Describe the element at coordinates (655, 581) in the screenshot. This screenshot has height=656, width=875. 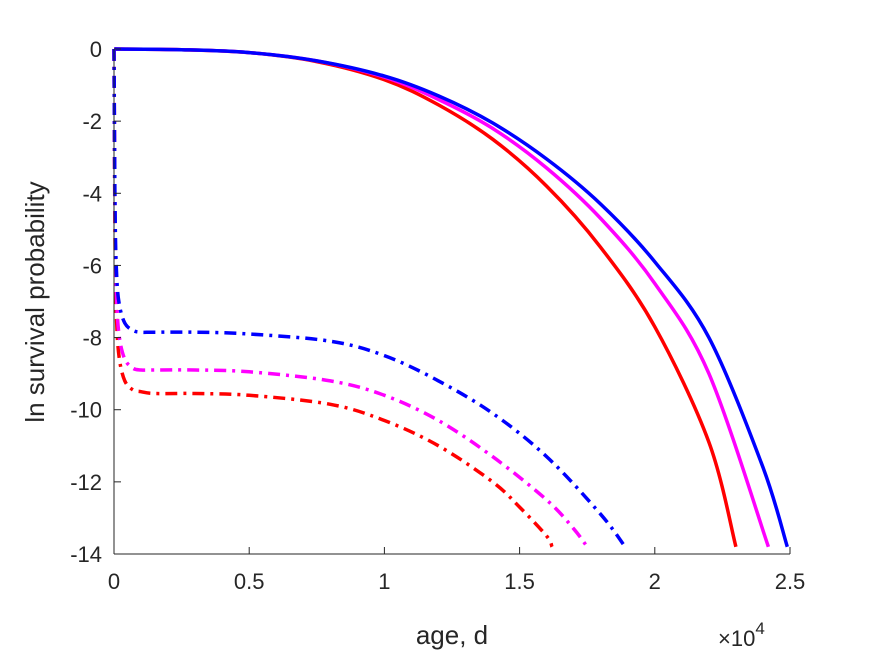
I see `x-tick-label: 2` at that location.